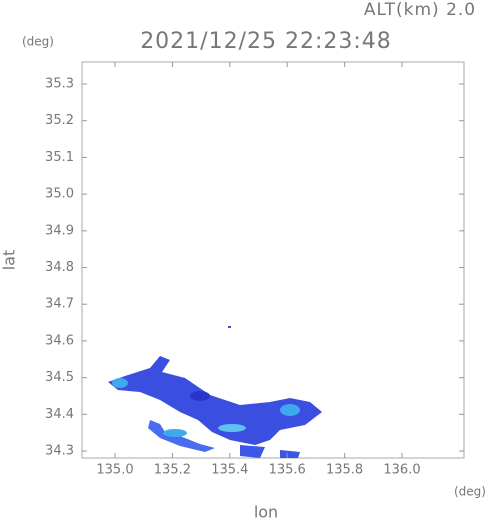 The width and height of the screenshot is (491, 521). What do you see at coordinates (59, 194) in the screenshot?
I see `y-tick-label: 35.0` at bounding box center [59, 194].